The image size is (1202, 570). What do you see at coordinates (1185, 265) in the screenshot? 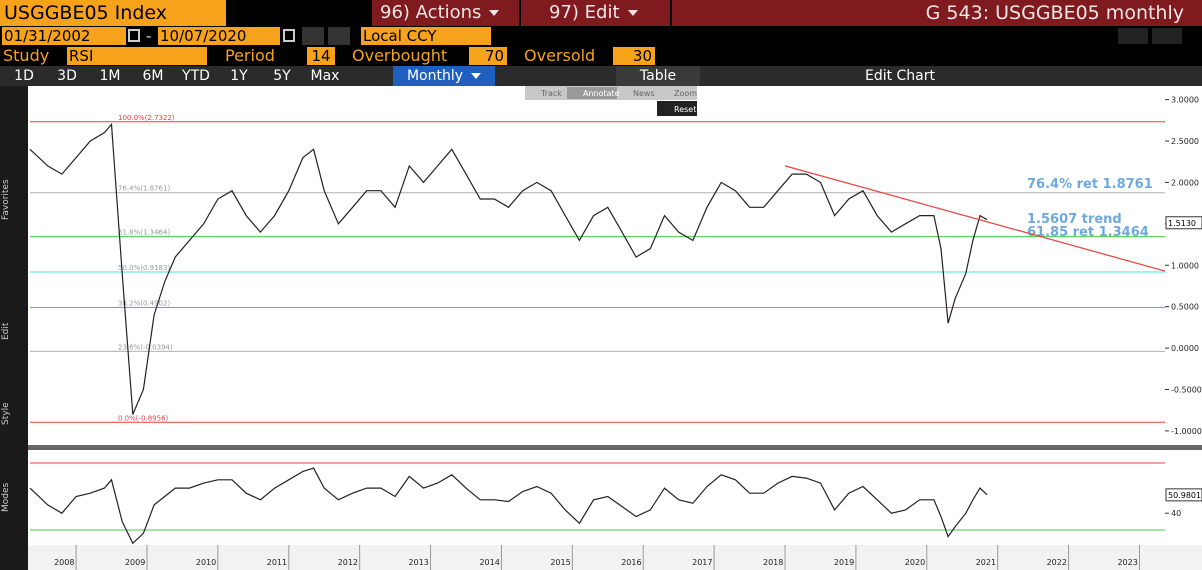
I see `y-tick-label: 1.0000` at bounding box center [1185, 265].